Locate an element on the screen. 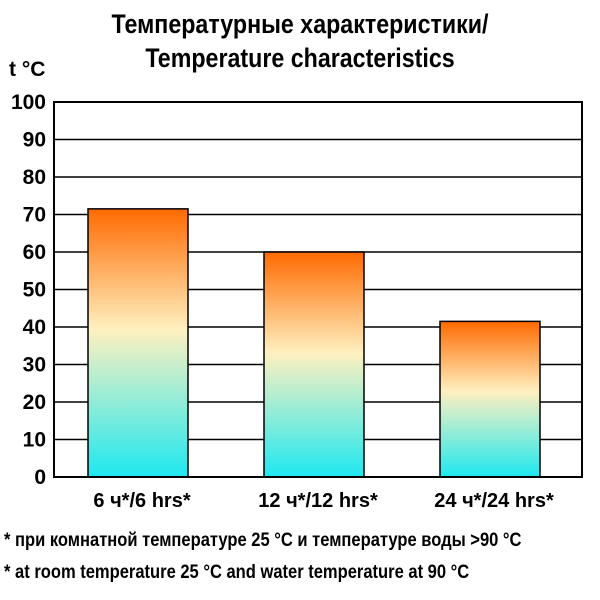  y-tick-label: 0 is located at coordinates (40, 477).